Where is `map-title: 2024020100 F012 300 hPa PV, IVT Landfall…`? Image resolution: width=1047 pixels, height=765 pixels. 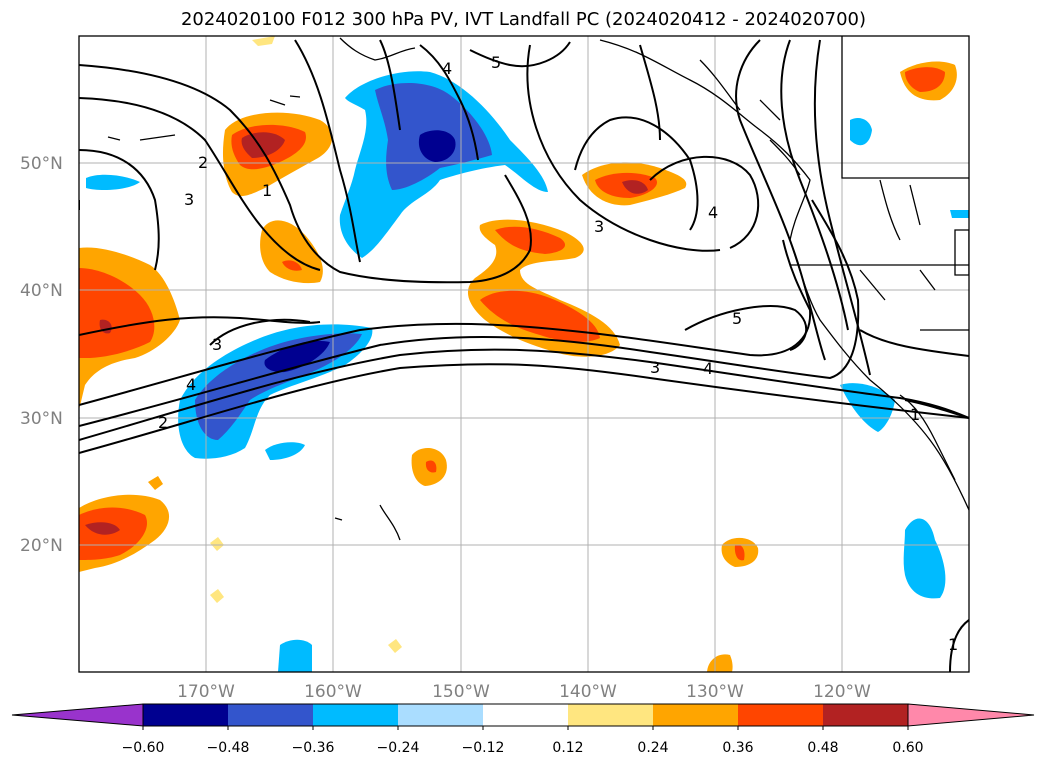
map-title: 2024020100 F012 300 hPa PV, IVT Landfall… is located at coordinates (523, 19).